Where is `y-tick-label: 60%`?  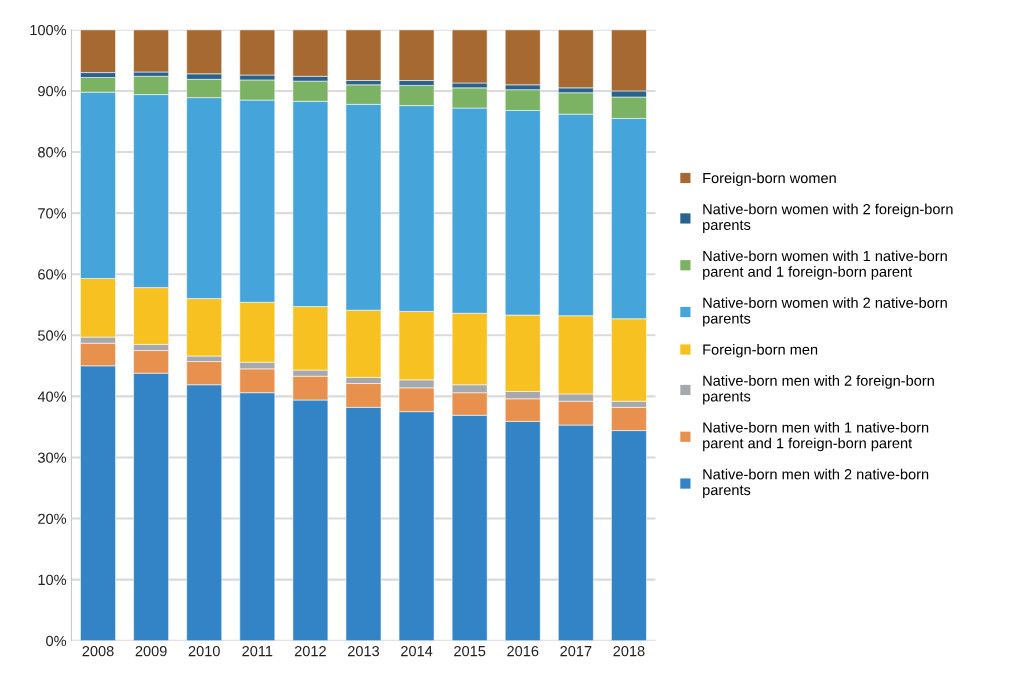
y-tick-label: 60% is located at coordinates (52, 274).